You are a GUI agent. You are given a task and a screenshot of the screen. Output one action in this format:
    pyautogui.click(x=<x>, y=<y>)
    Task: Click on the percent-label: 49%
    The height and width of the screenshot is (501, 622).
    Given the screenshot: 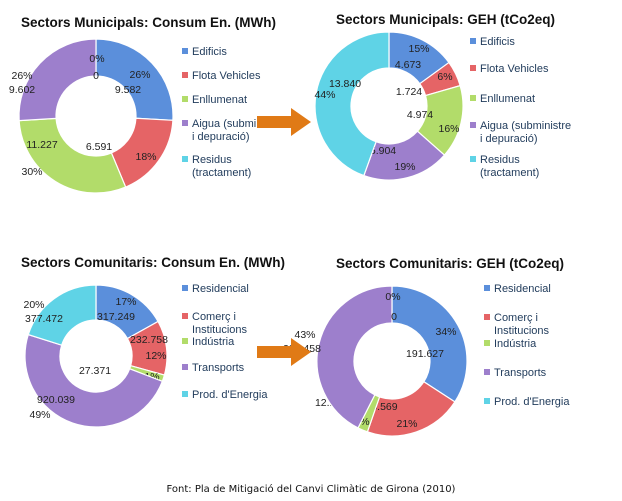 What is the action you would take?
    pyautogui.click(x=39, y=415)
    